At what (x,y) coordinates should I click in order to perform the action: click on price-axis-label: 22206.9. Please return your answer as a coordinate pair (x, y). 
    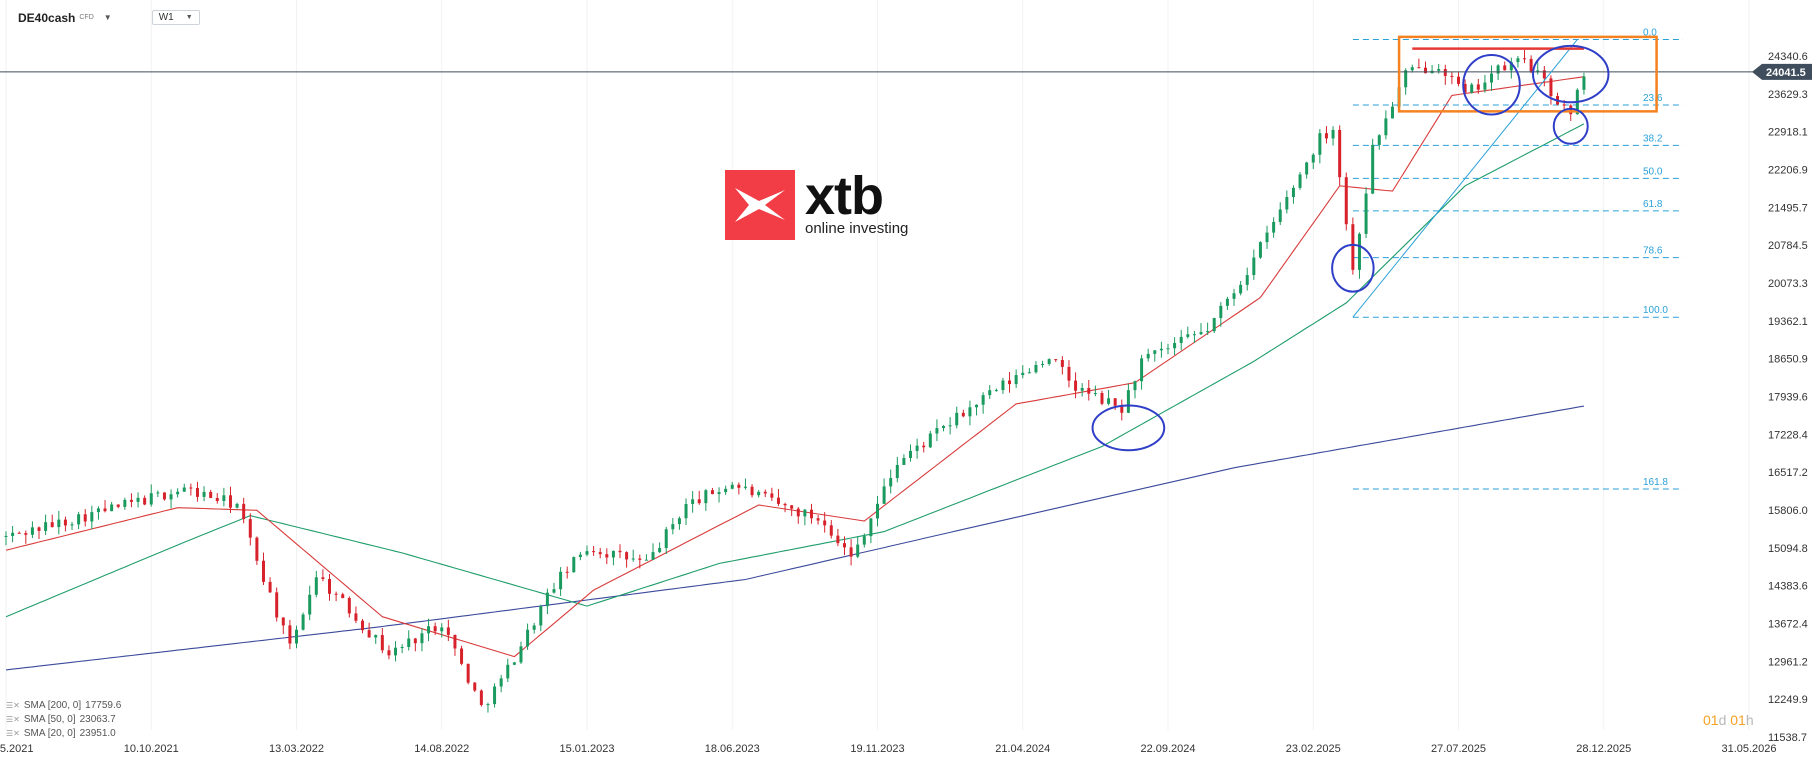
    Looking at the image, I should click on (1788, 171).